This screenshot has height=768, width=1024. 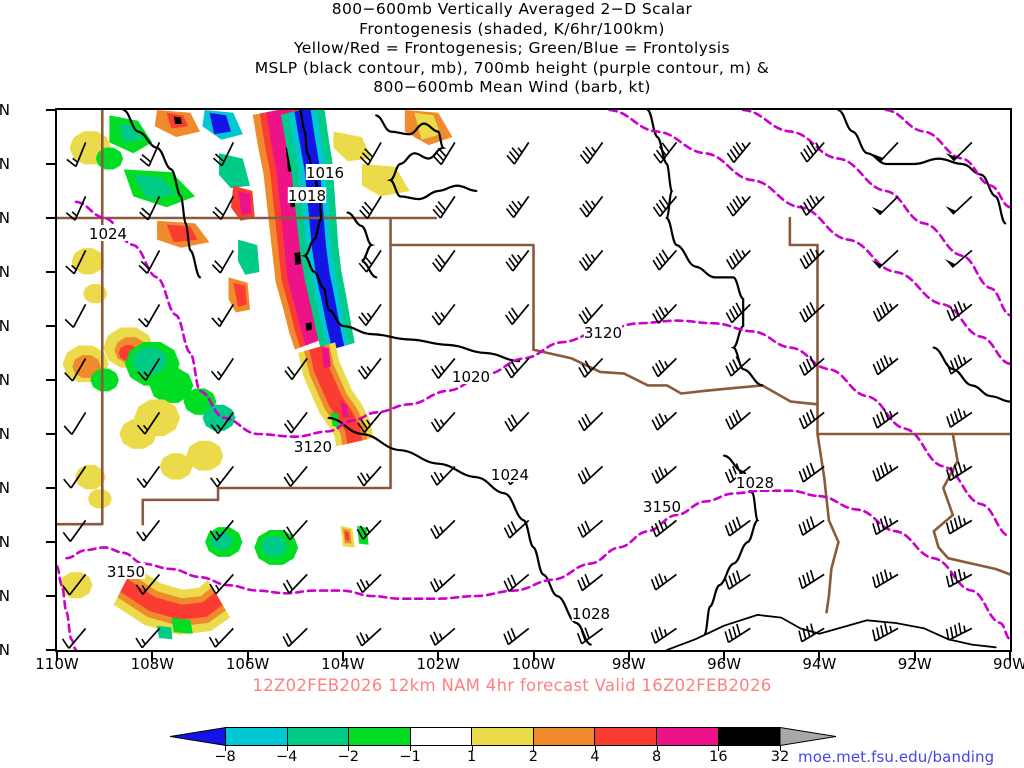 I want to click on latitude-label-36N: 36N, so click(x=5, y=272).